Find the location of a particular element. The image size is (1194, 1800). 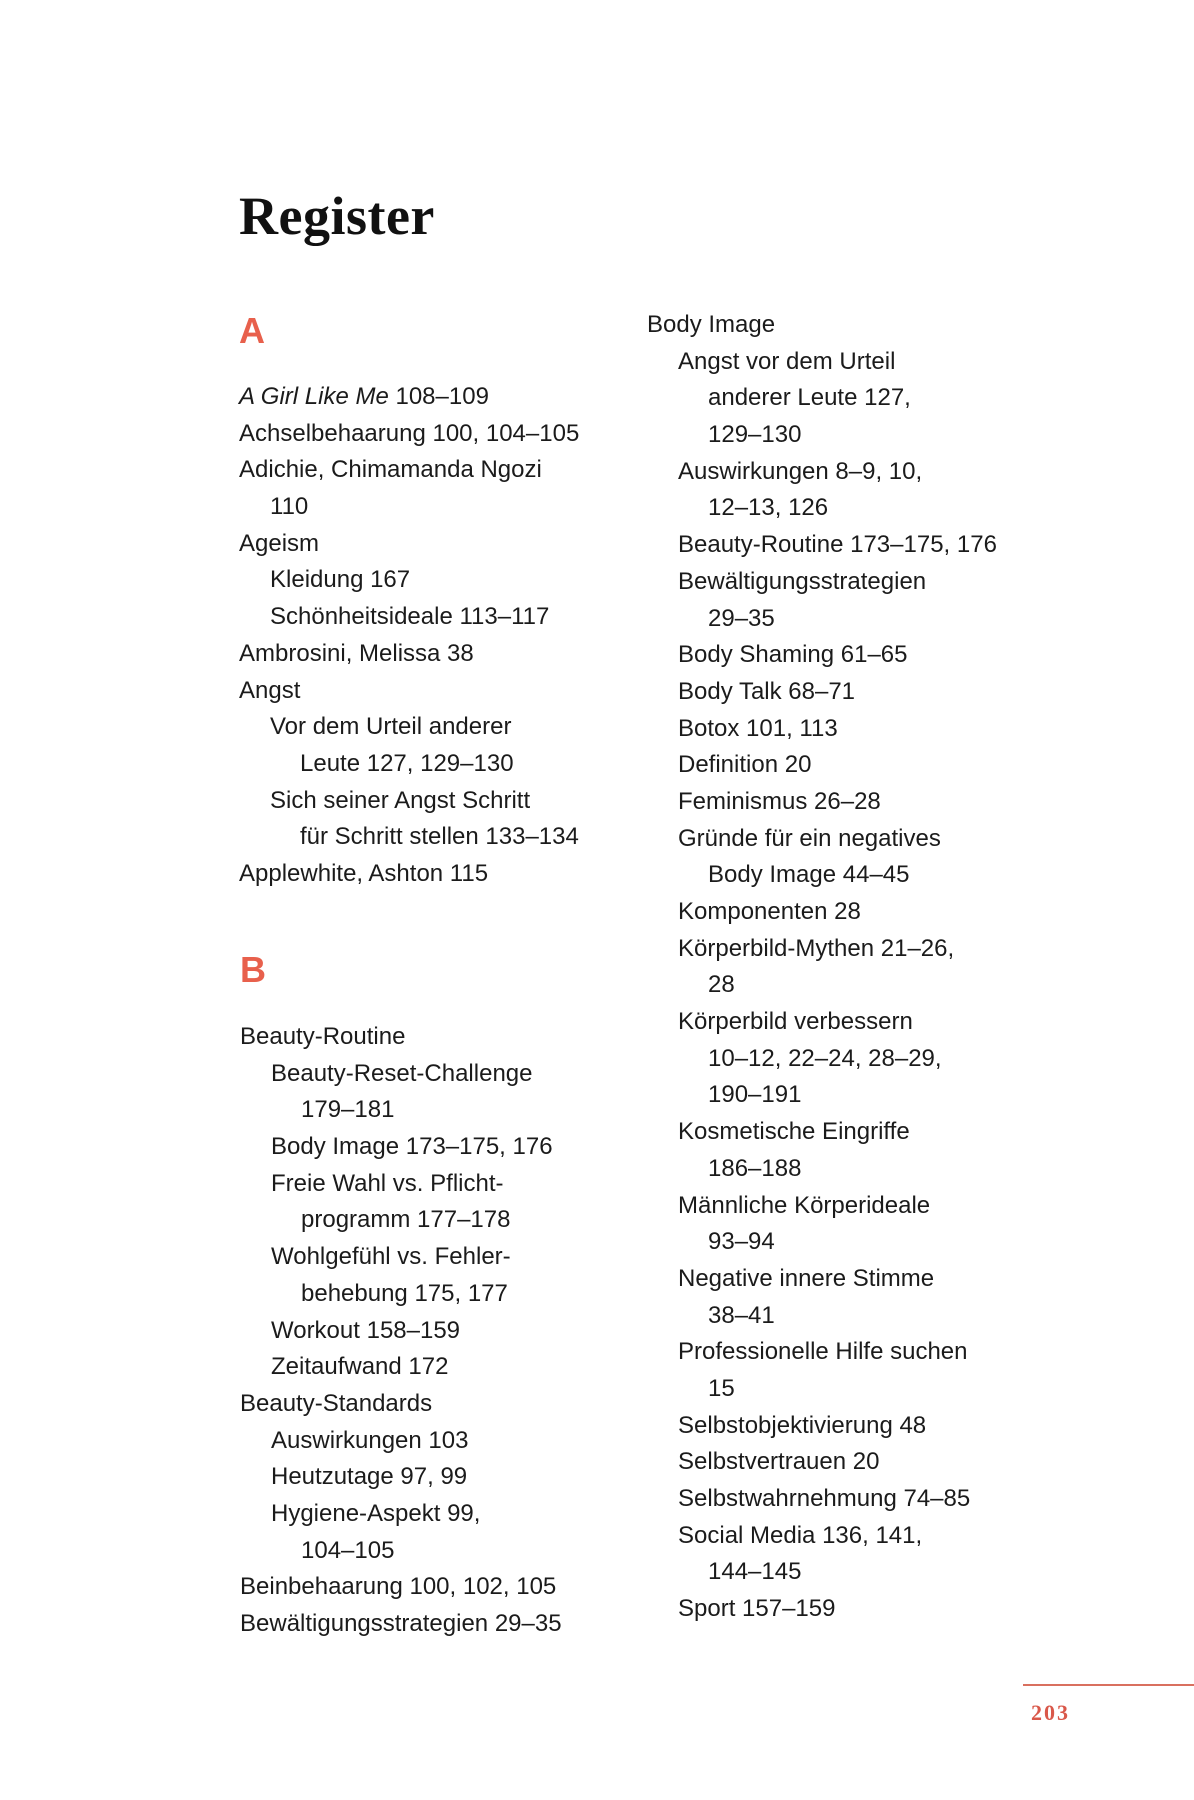

index-entry-line: Schönheitsideale 113–117 is located at coordinates (409, 617).